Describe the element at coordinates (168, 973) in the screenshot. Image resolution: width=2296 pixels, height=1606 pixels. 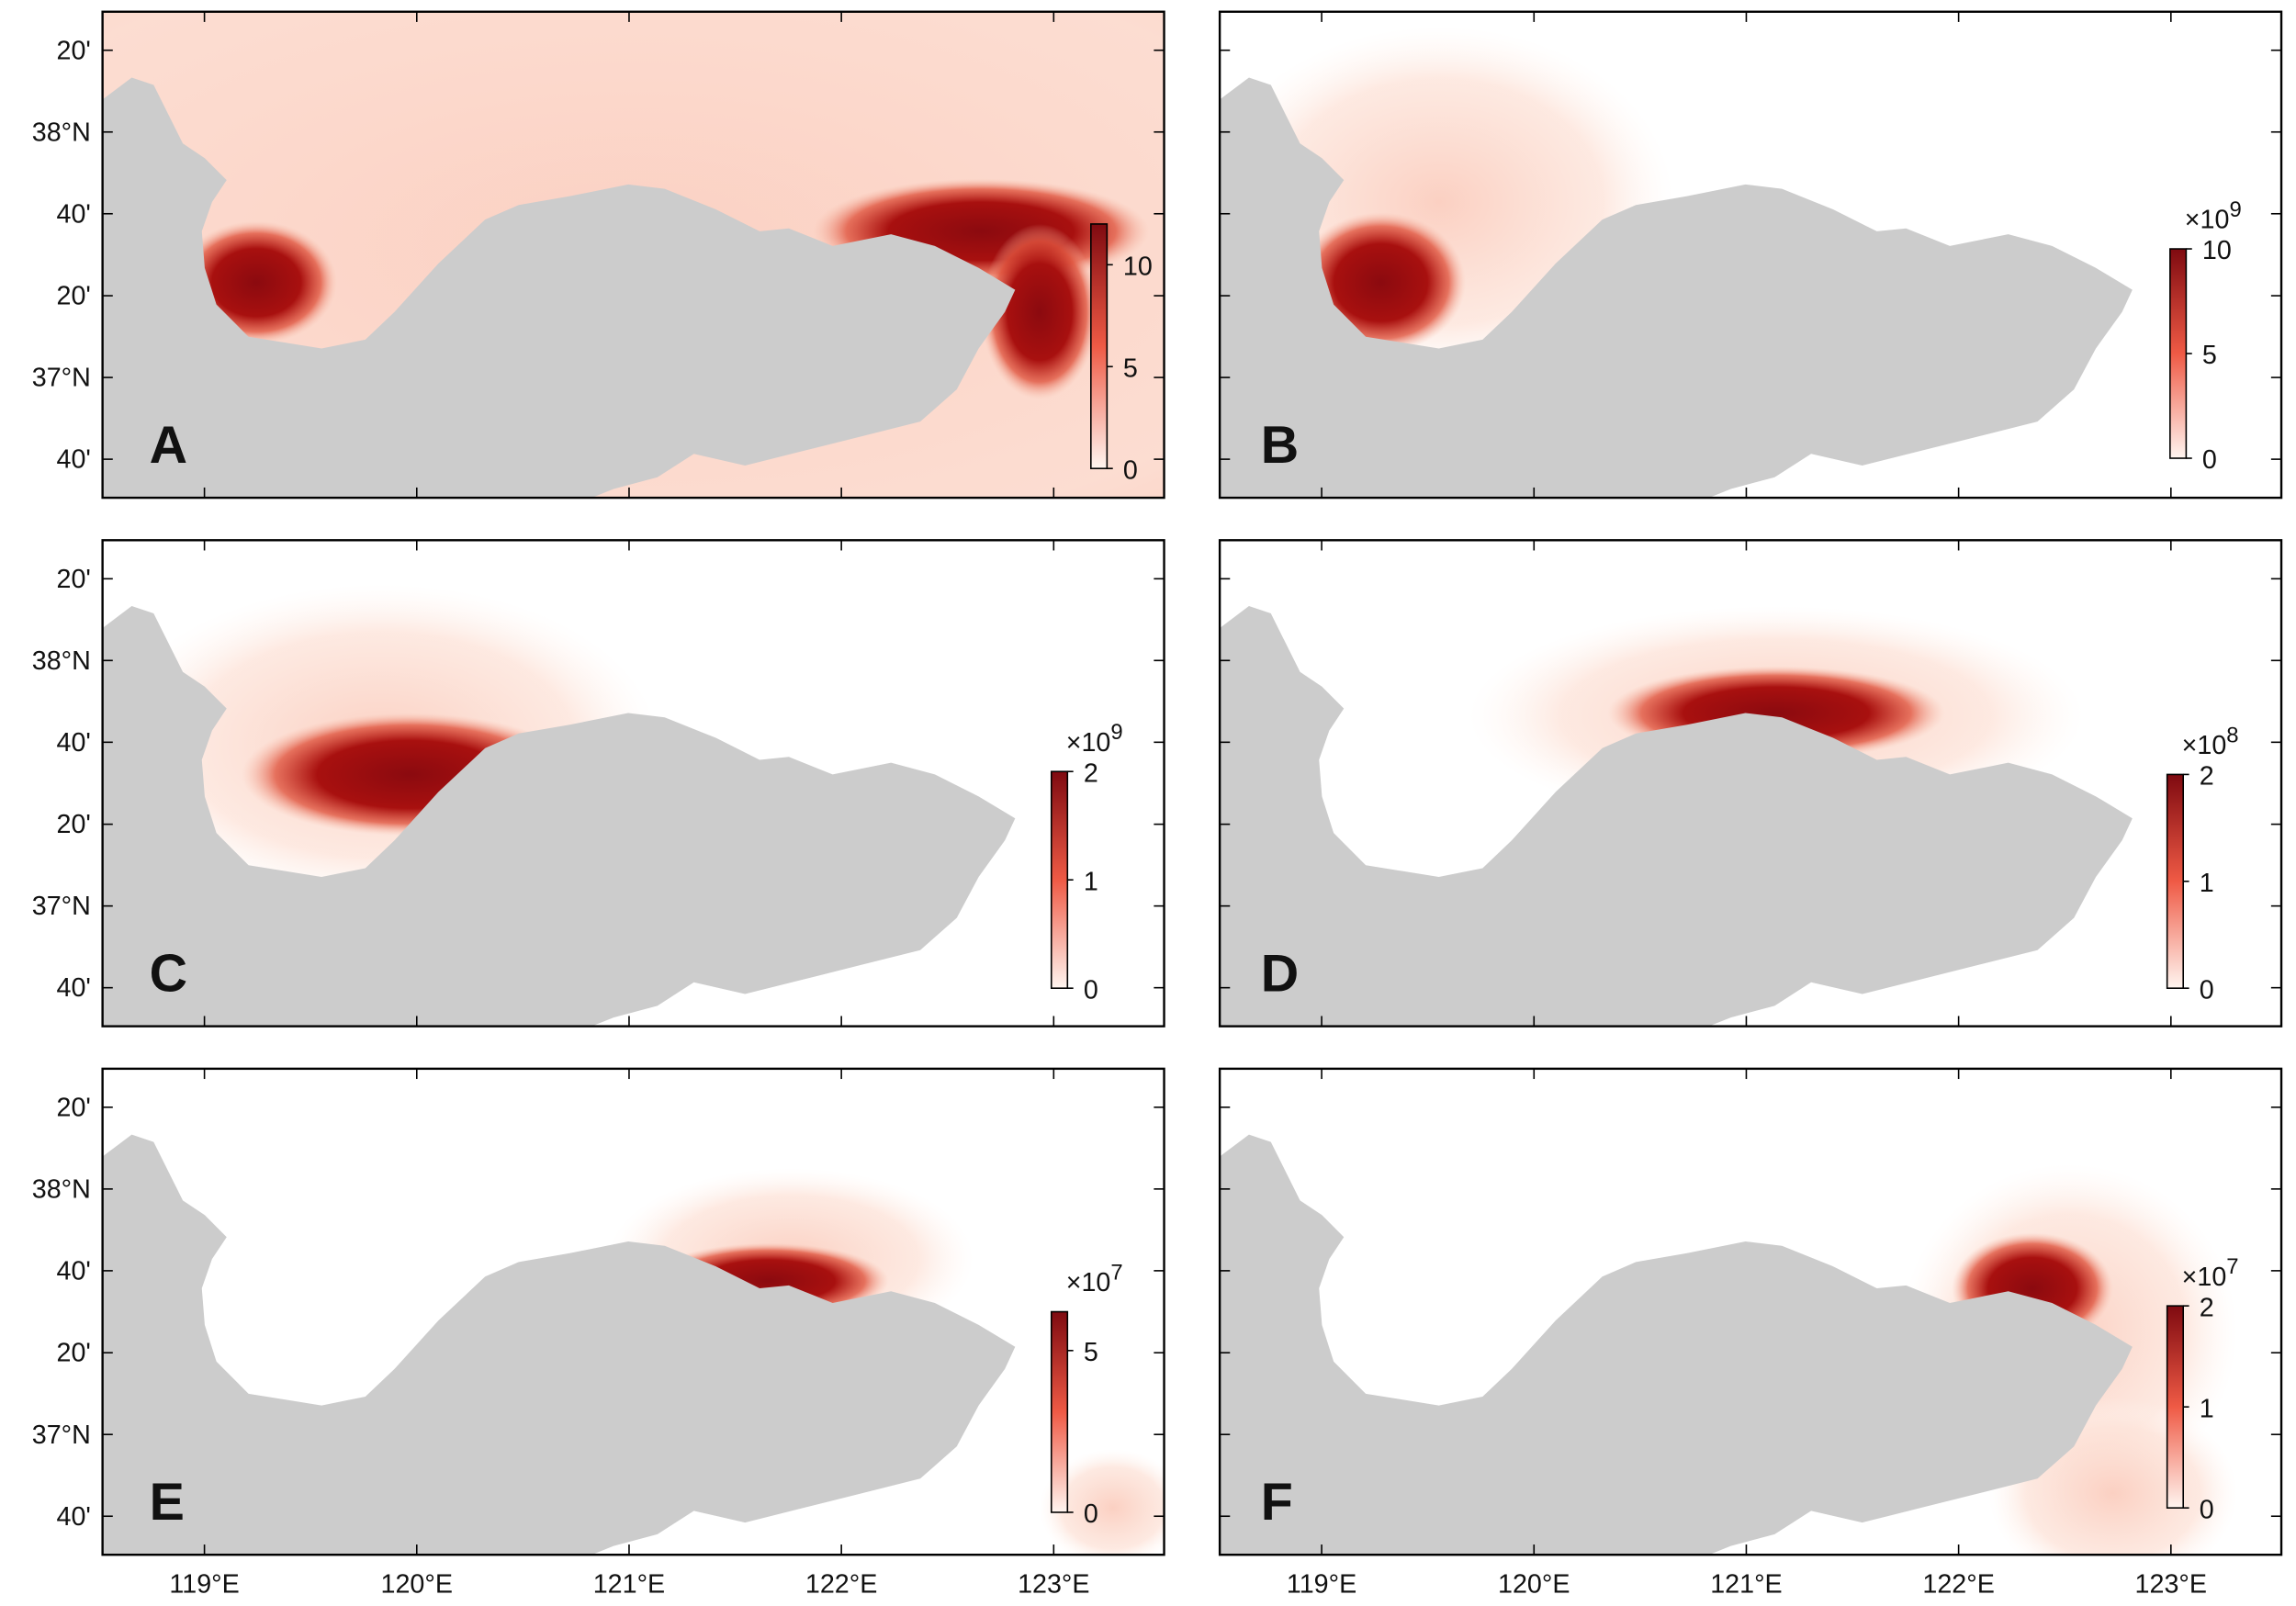
I see `panel-letter: C` at that location.